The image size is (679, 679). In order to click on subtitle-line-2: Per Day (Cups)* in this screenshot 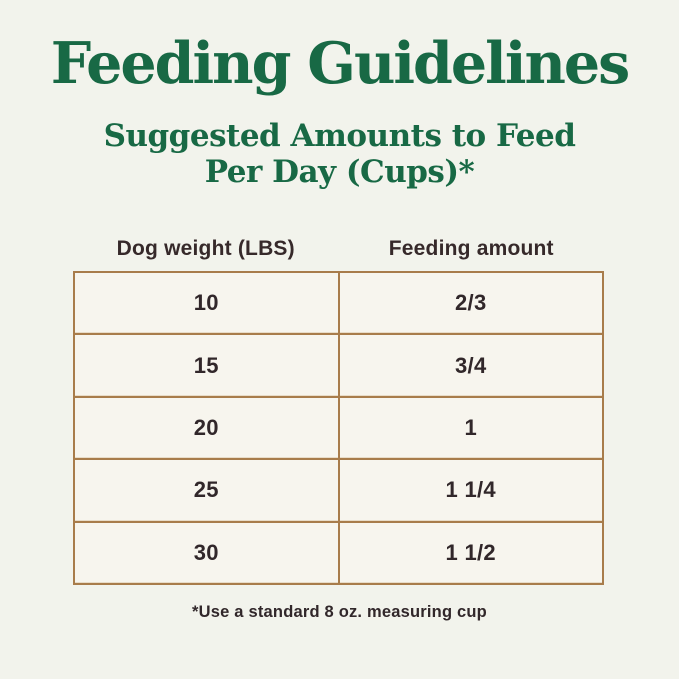, I will do `click(339, 172)`.